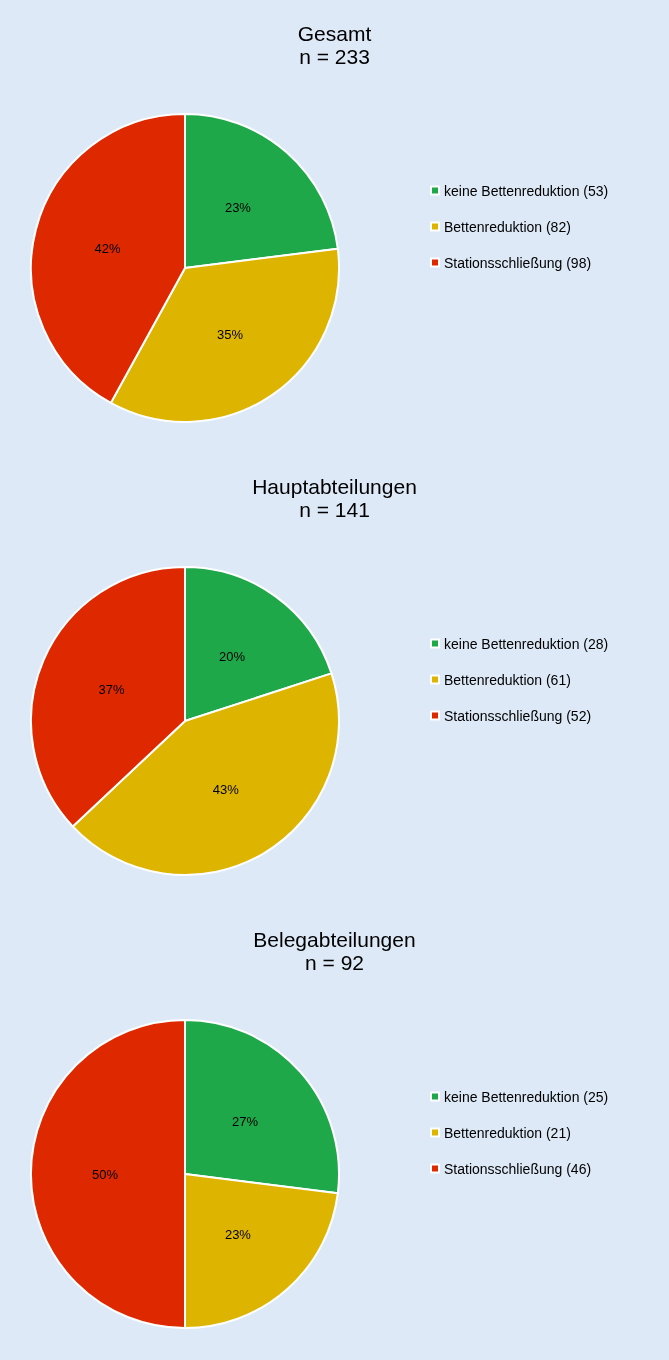  I want to click on legend-label: keine Bettenreduktion (25), so click(526, 1096).